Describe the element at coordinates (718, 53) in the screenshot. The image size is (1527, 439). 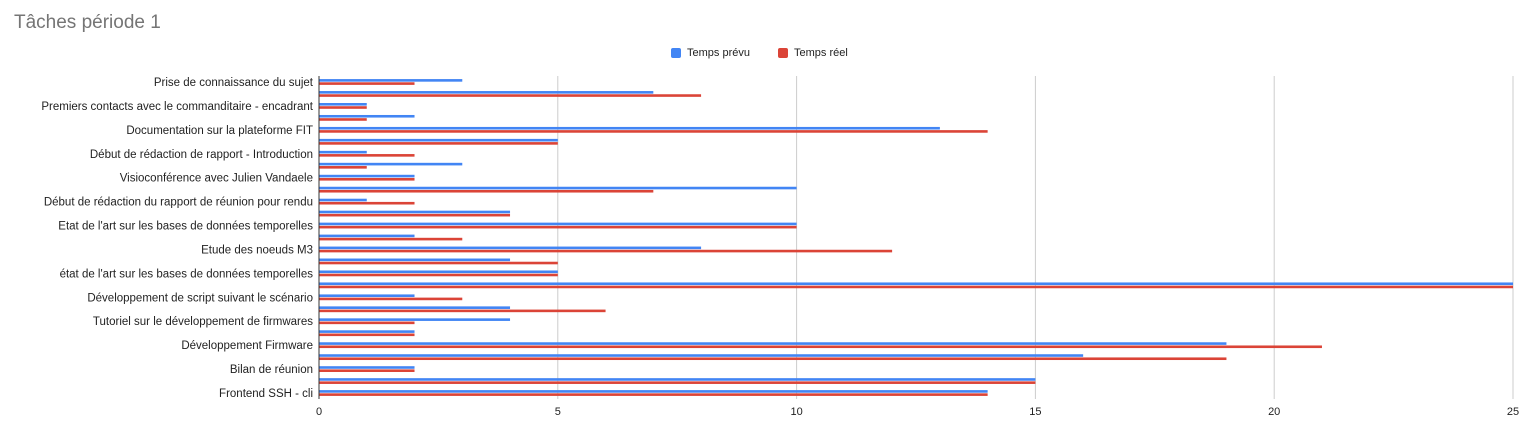
I see `legend-label-temps-prevu: Temps prévu` at that location.